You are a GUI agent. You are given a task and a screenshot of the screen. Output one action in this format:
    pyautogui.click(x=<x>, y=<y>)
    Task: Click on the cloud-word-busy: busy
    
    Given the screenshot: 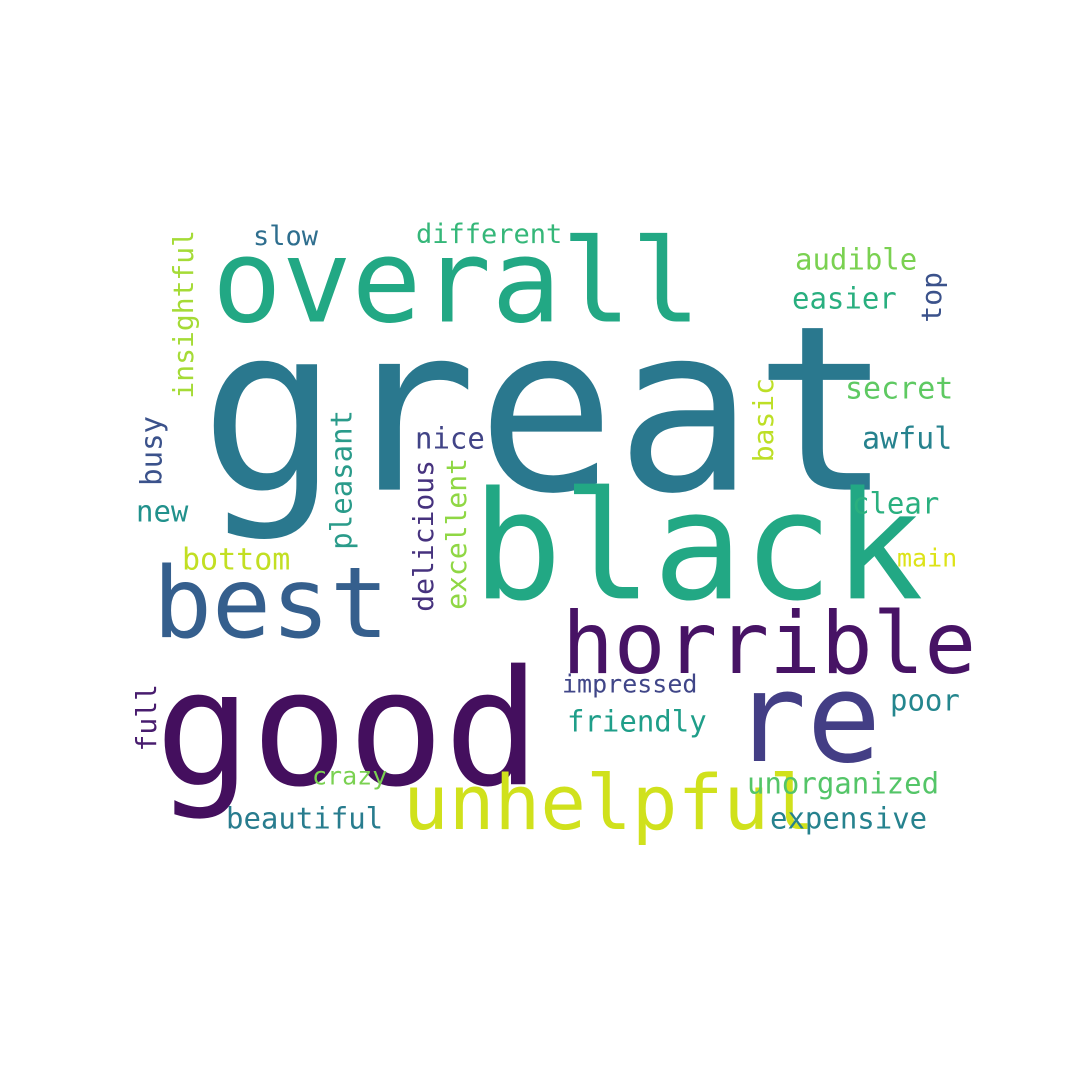 What is the action you would take?
    pyautogui.click(x=152, y=451)
    